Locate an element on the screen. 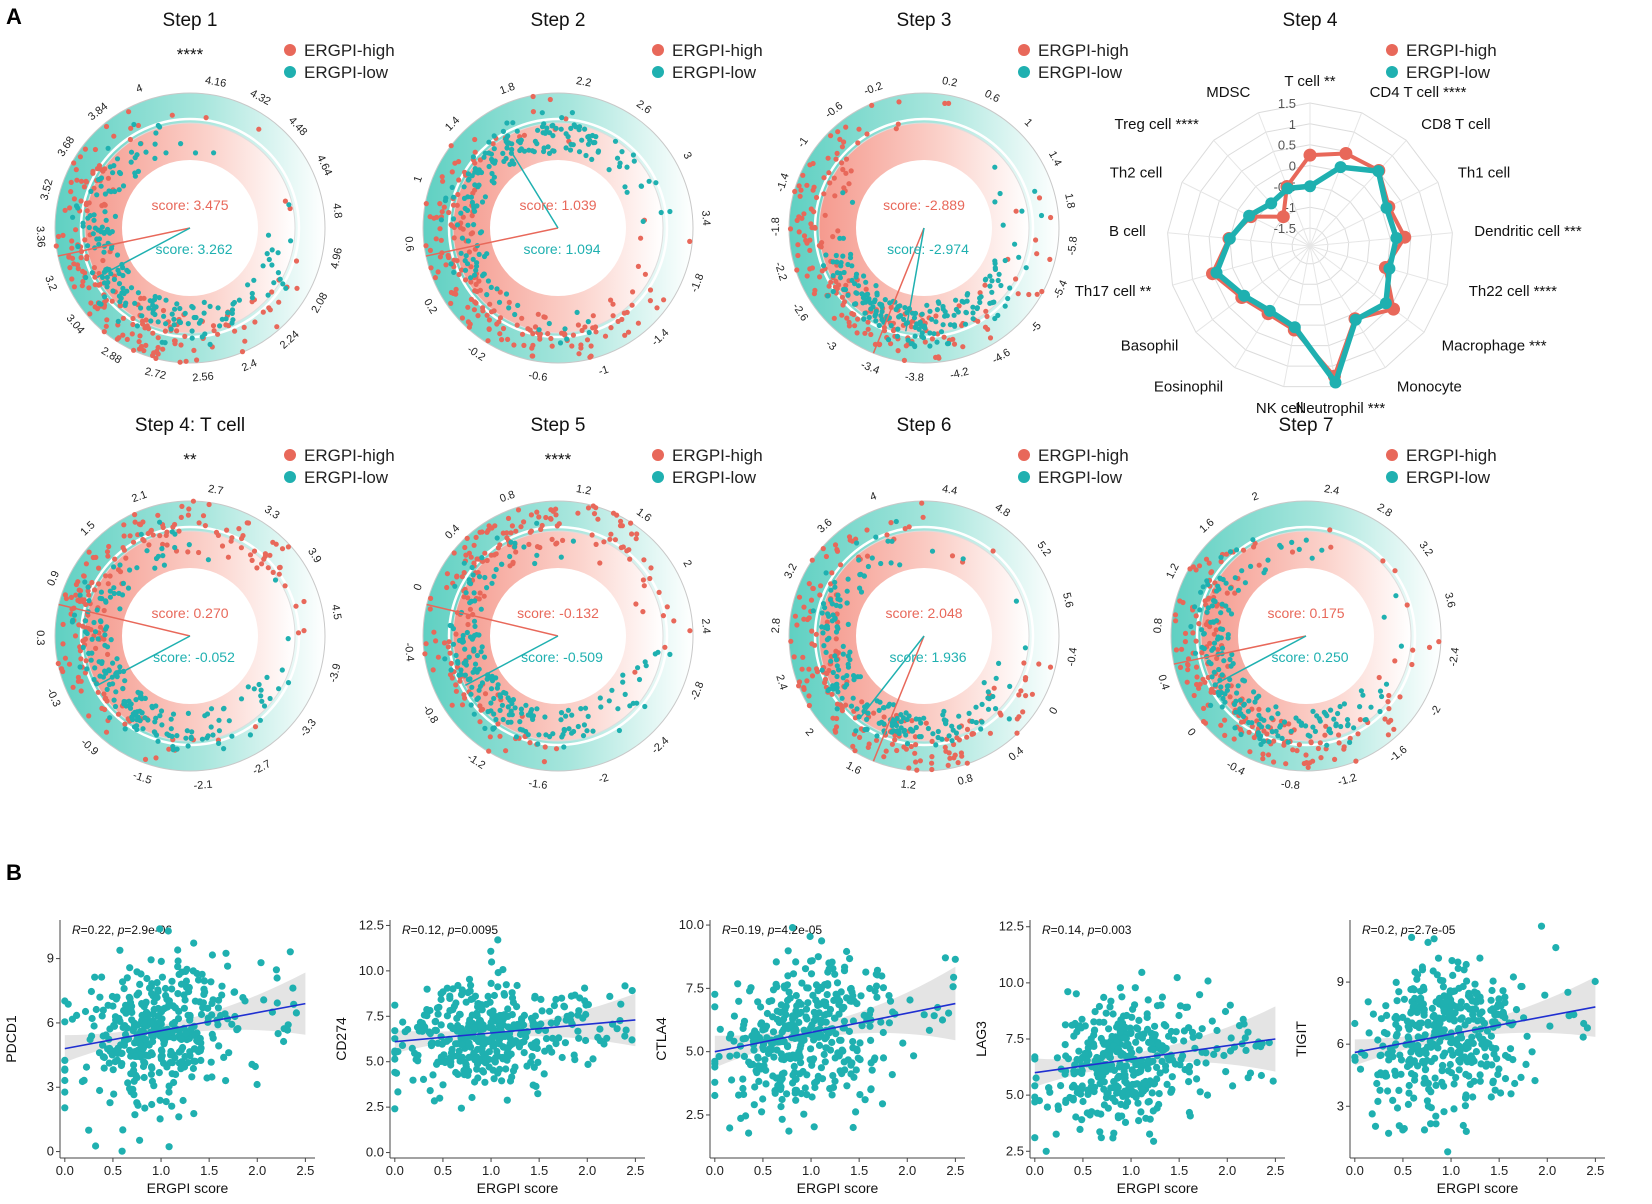 The width and height of the screenshot is (1652, 1204). low-score-label: score: -0.509 is located at coordinates (562, 657).